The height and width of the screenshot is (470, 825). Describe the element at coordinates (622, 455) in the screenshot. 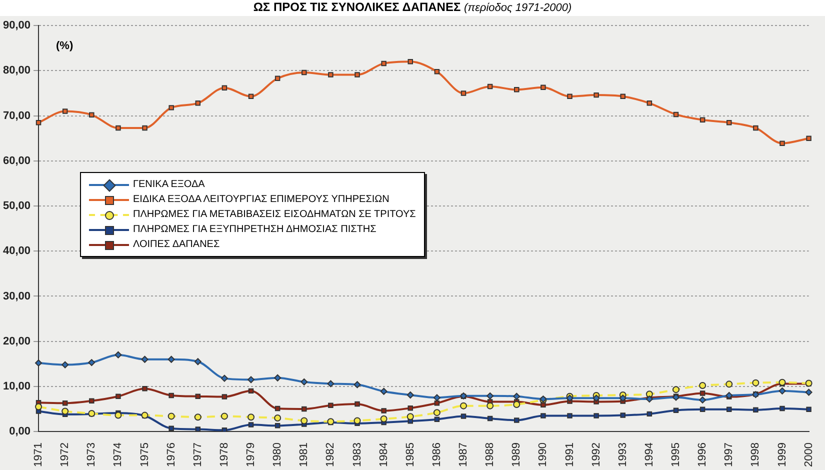

I see `x-tick-label: 1993` at that location.